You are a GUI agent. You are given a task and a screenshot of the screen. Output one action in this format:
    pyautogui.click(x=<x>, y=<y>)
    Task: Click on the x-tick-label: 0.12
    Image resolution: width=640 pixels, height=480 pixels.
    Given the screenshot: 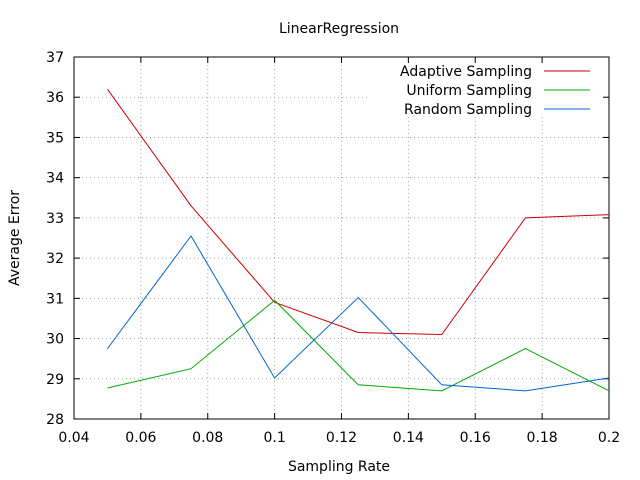 What is the action you would take?
    pyautogui.click(x=341, y=438)
    